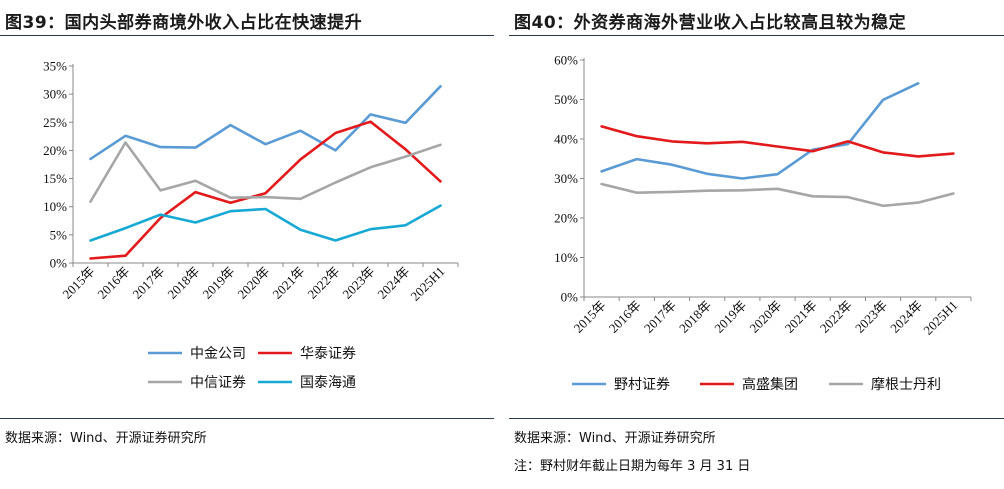 This screenshot has height=489, width=1004. I want to click on legend-label: 国泰海通, so click(328, 383).